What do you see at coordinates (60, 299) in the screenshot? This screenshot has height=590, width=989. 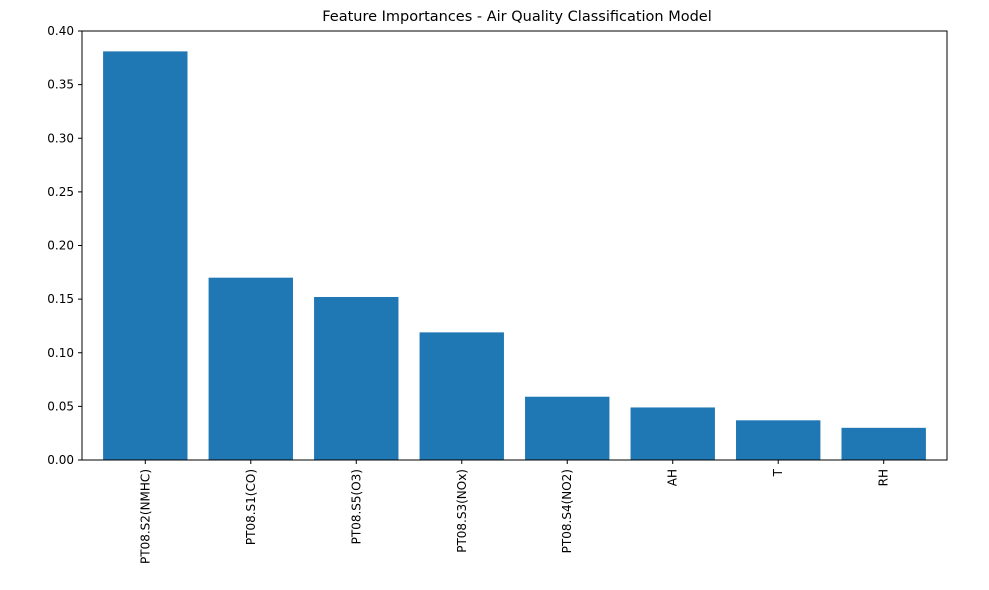 I see `y-tick-label: 0.15` at bounding box center [60, 299].